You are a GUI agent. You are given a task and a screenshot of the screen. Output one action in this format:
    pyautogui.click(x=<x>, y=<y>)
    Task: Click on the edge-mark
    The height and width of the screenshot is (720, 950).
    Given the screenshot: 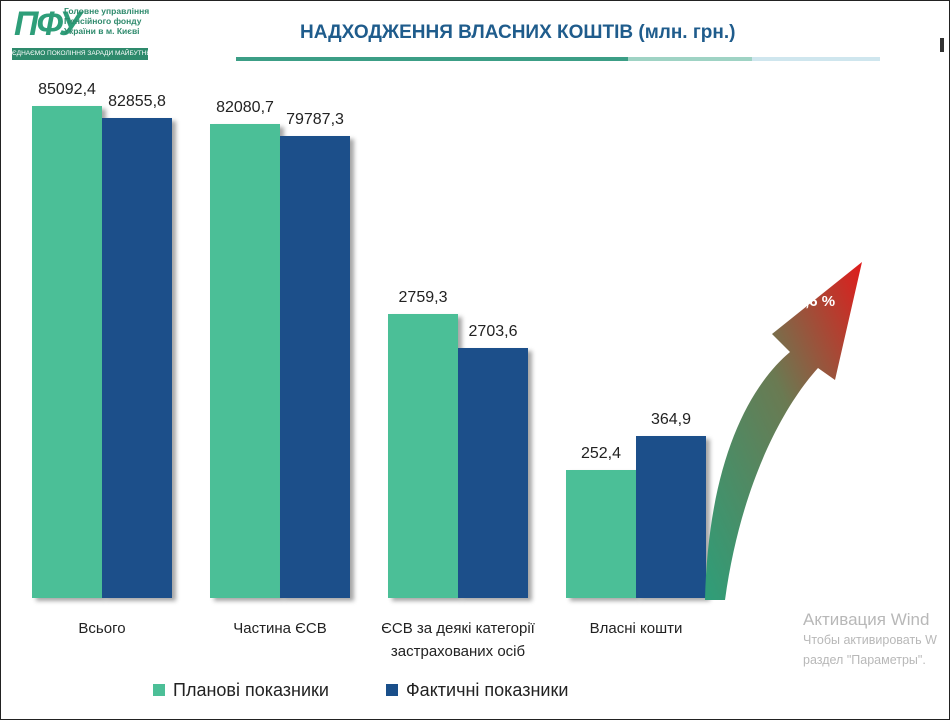 What is the action you would take?
    pyautogui.click(x=942, y=45)
    